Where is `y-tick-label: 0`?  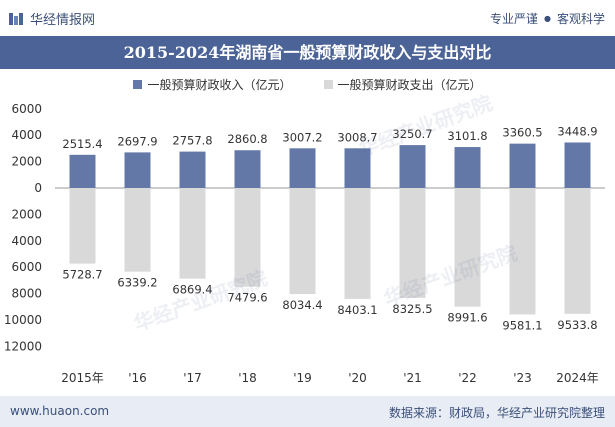
y-tick-label: 0 is located at coordinates (38, 188).